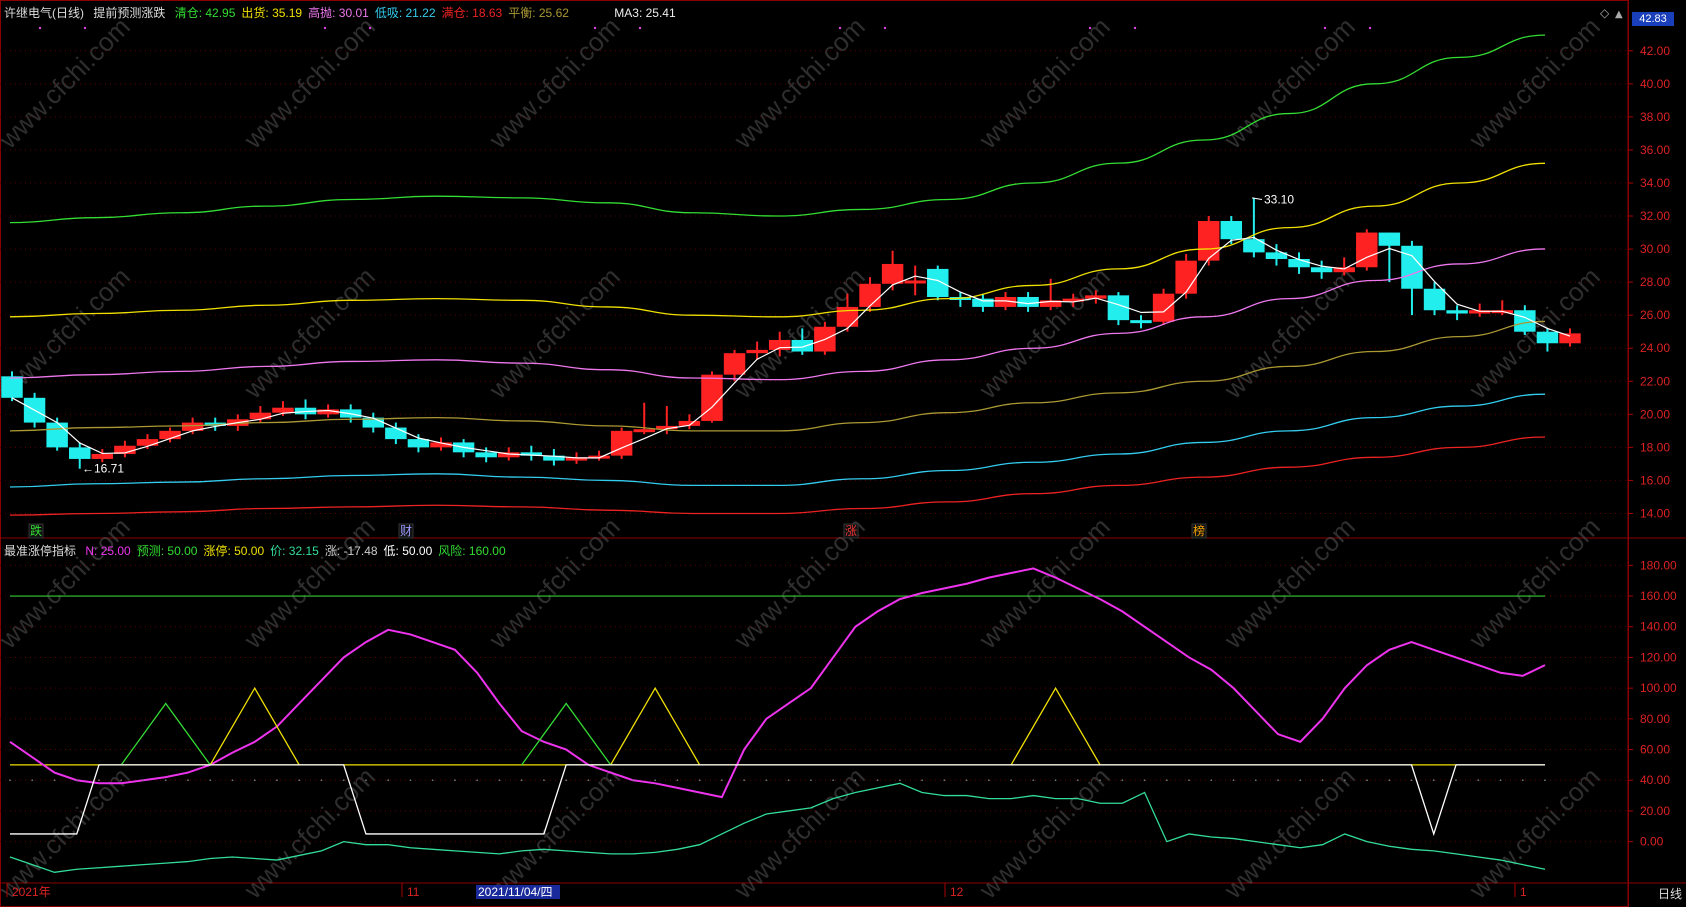 Image resolution: width=1686 pixels, height=907 pixels. Describe the element at coordinates (129, 13) in the screenshot. I see `indicator-name: 提前预测涨跌` at that location.